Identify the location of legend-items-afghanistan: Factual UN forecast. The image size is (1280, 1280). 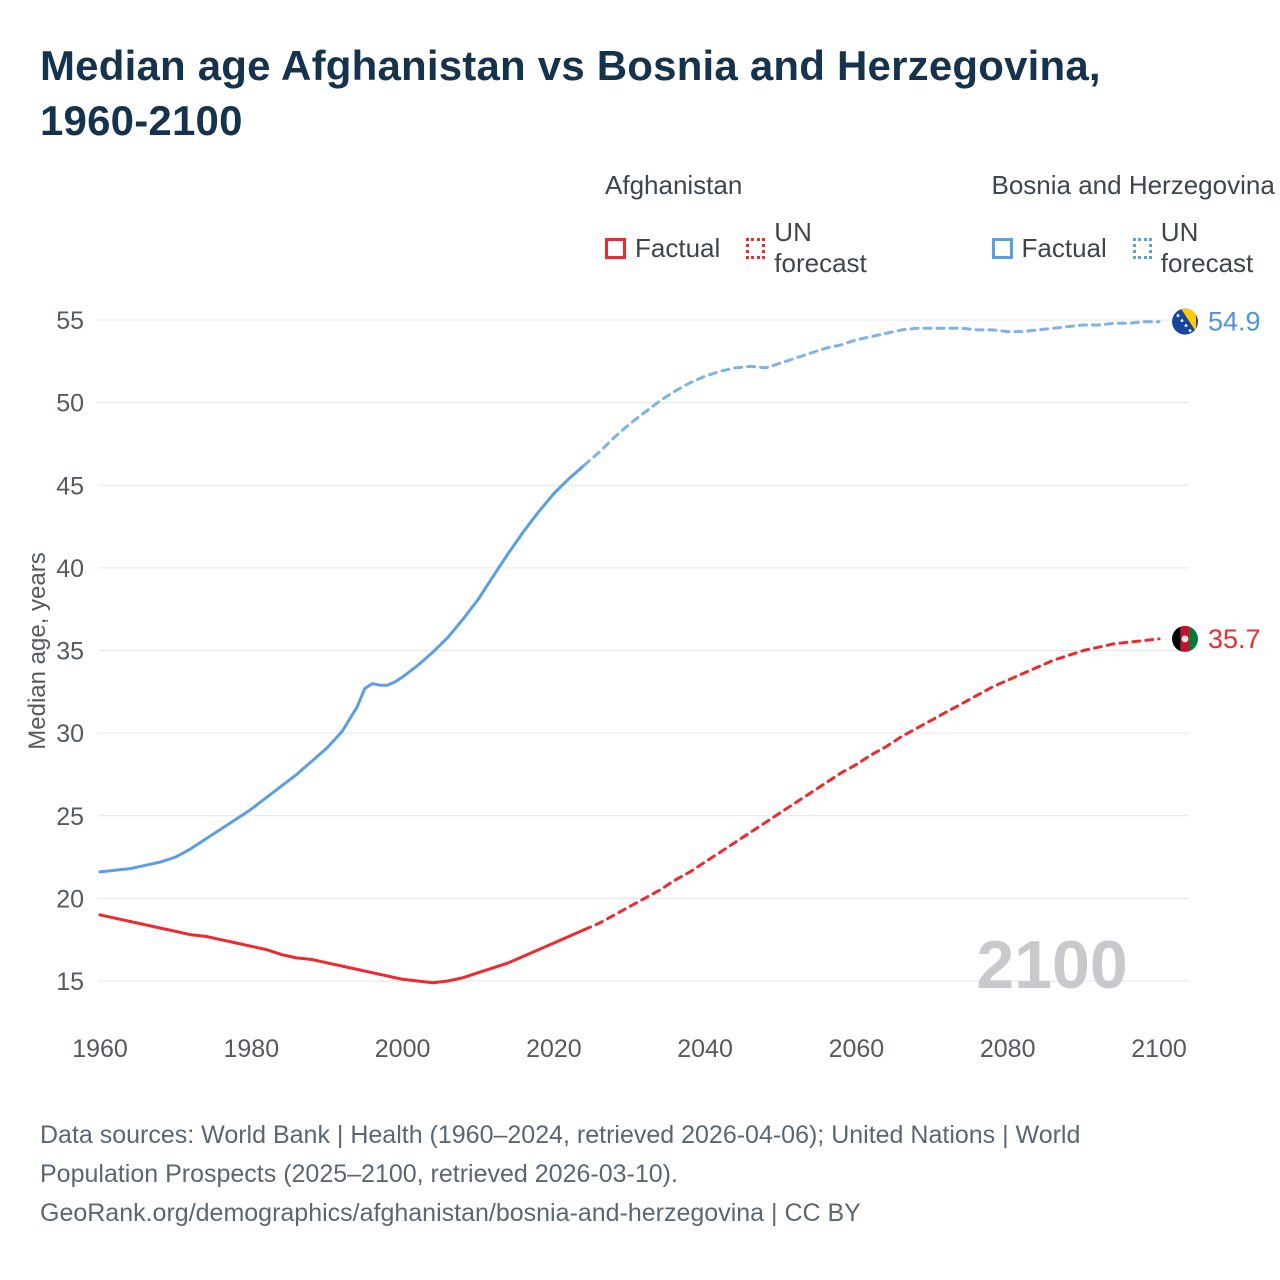
(749, 248).